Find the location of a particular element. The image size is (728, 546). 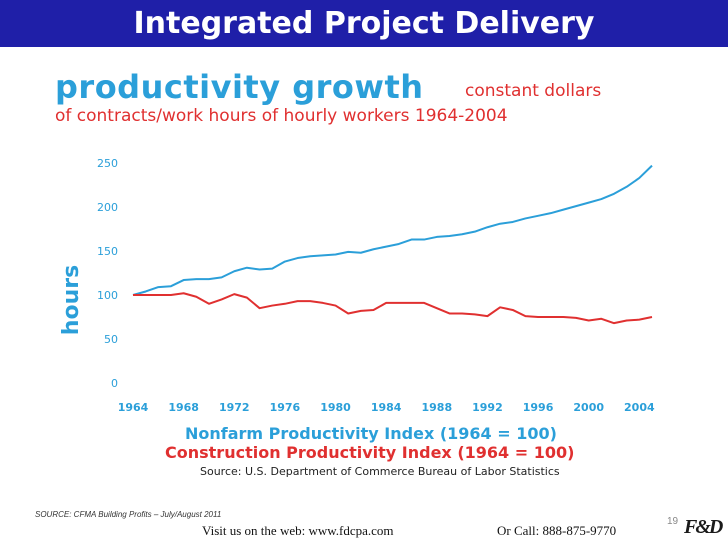

x-tick-label: 1964 is located at coordinates (133, 407).